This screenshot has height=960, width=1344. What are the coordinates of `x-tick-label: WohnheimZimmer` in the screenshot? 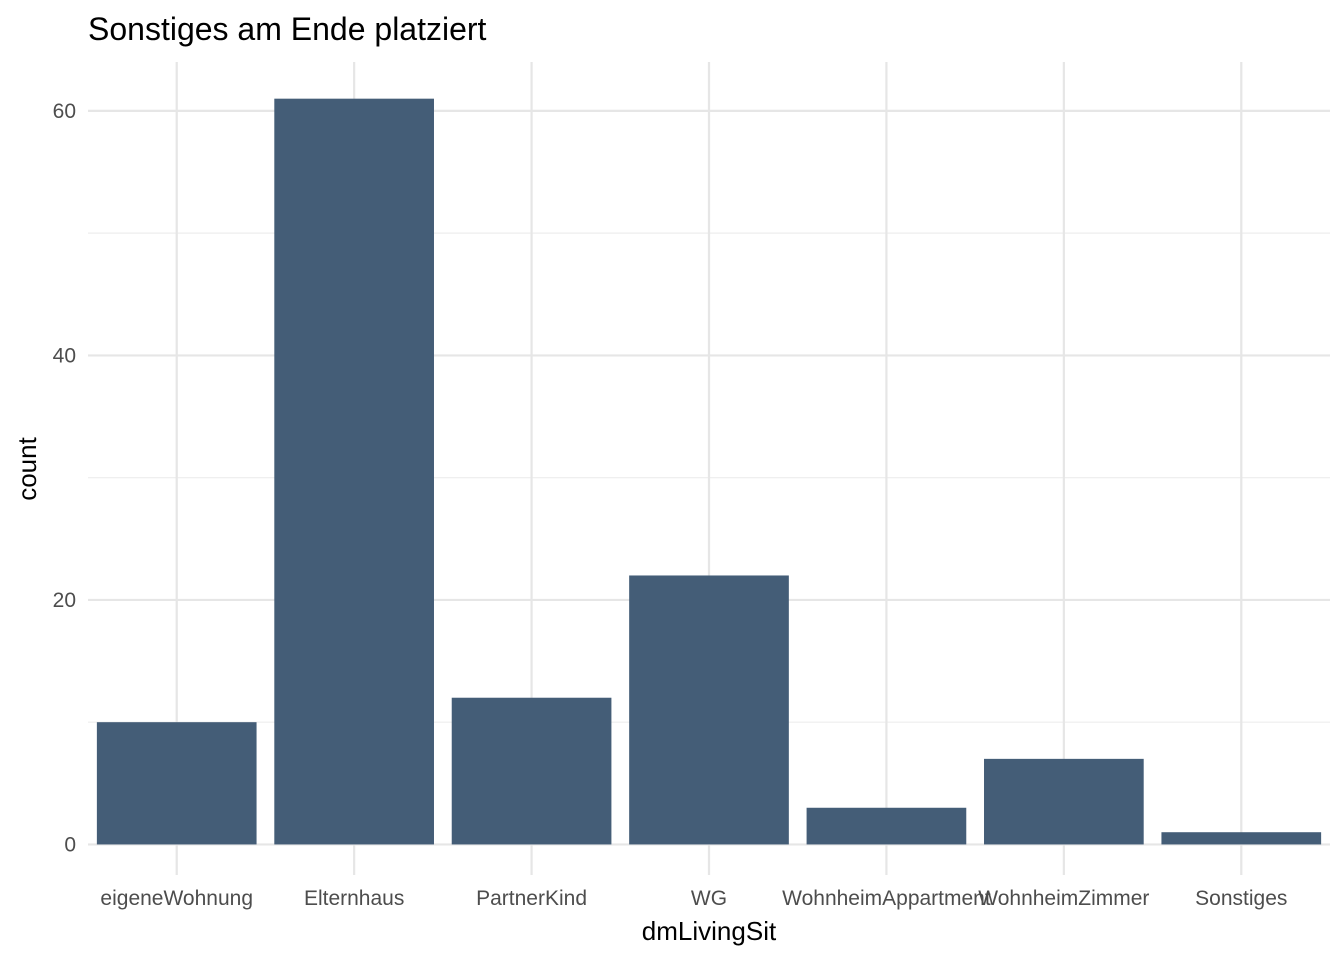 It's located at (1063, 898).